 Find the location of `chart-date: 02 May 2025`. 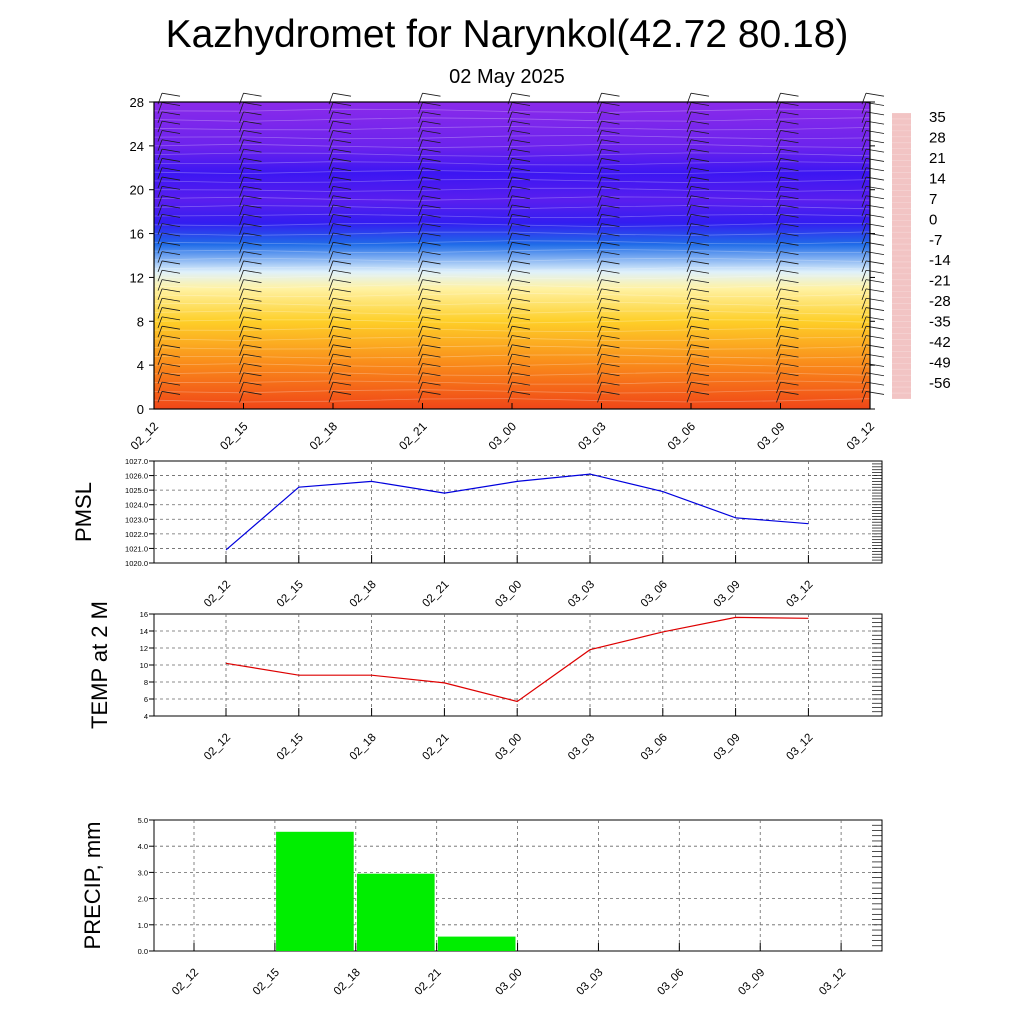

chart-date: 02 May 2025 is located at coordinates (507, 77).